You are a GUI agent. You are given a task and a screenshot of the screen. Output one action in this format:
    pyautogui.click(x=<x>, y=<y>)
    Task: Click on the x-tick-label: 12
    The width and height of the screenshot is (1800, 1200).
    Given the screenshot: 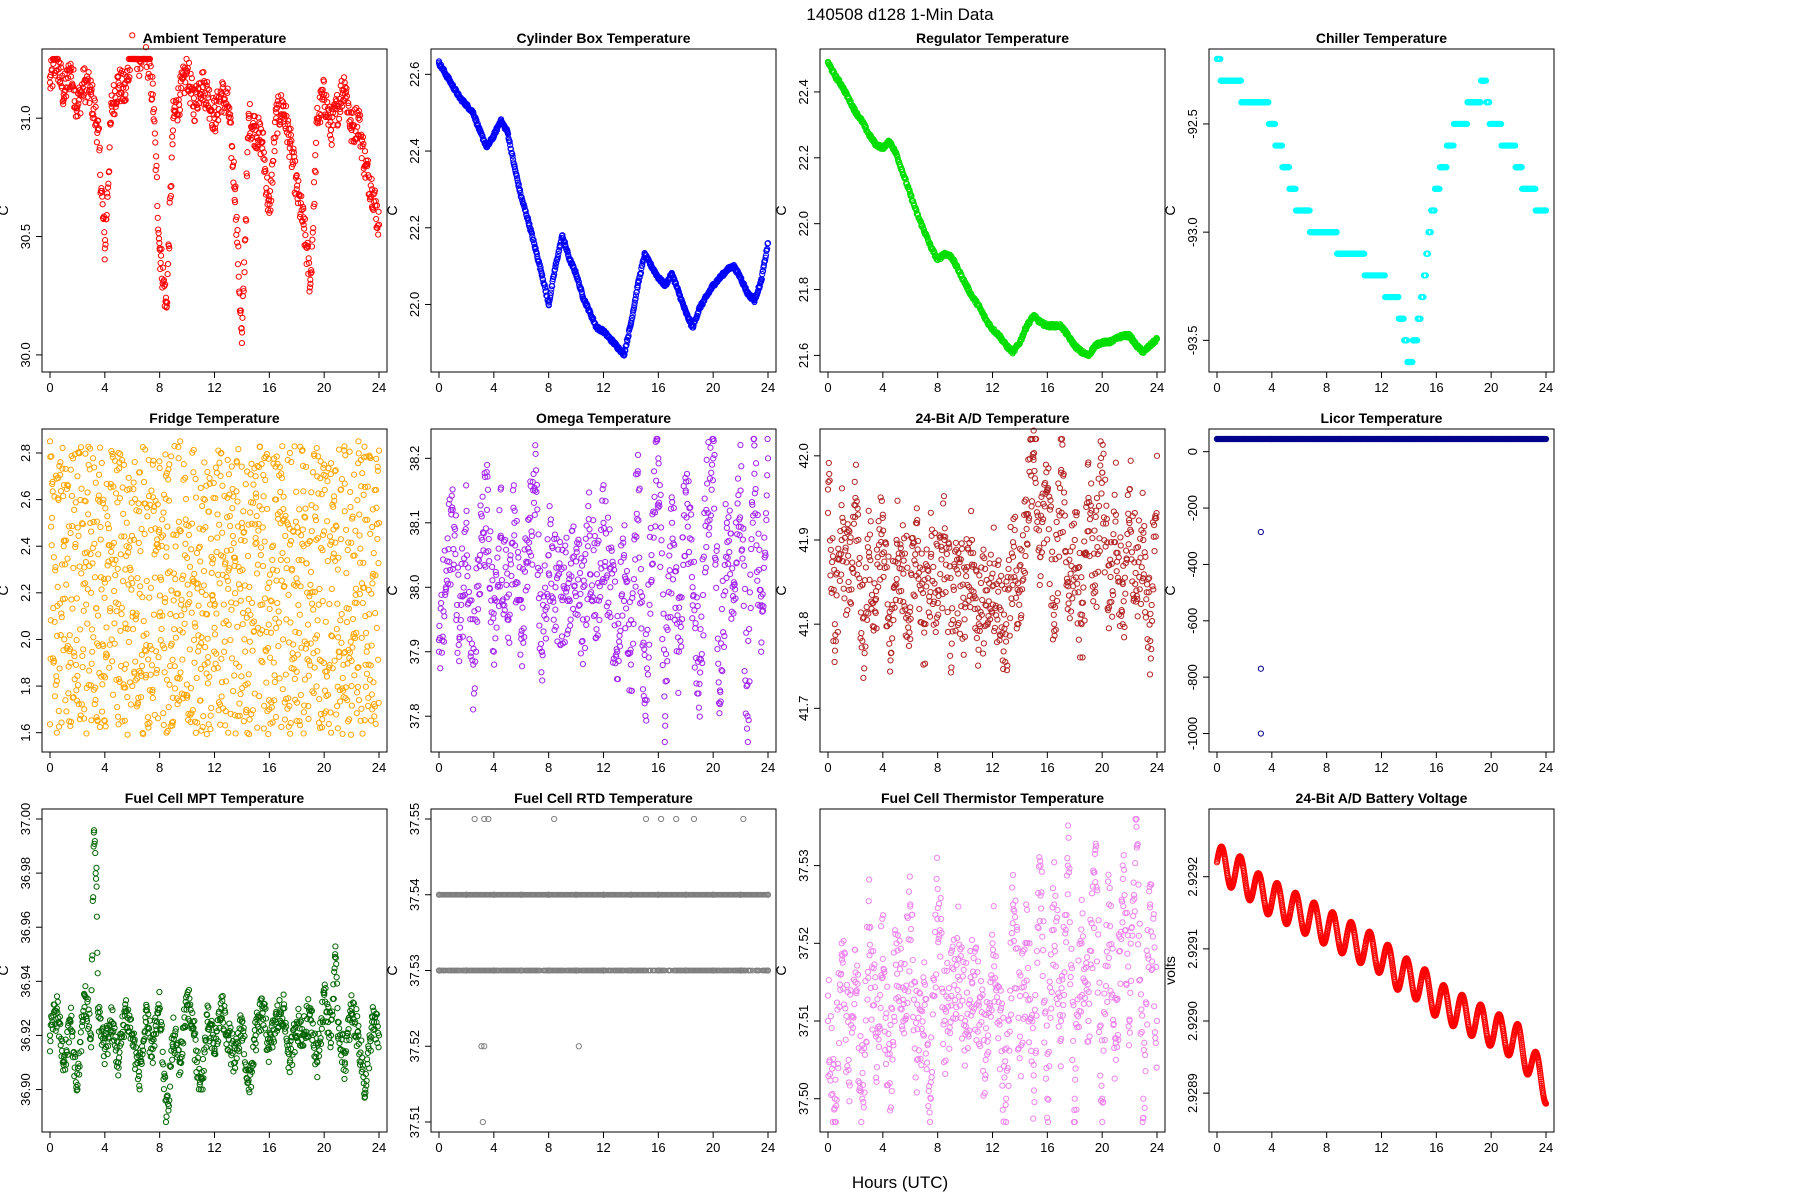 What is the action you would take?
    pyautogui.click(x=603, y=387)
    